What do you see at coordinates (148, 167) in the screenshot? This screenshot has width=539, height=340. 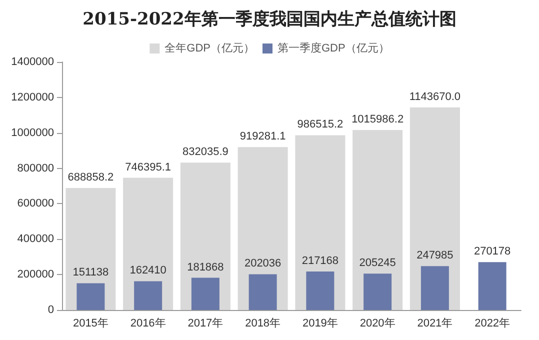 I see `data-label: 746395.1` at bounding box center [148, 167].